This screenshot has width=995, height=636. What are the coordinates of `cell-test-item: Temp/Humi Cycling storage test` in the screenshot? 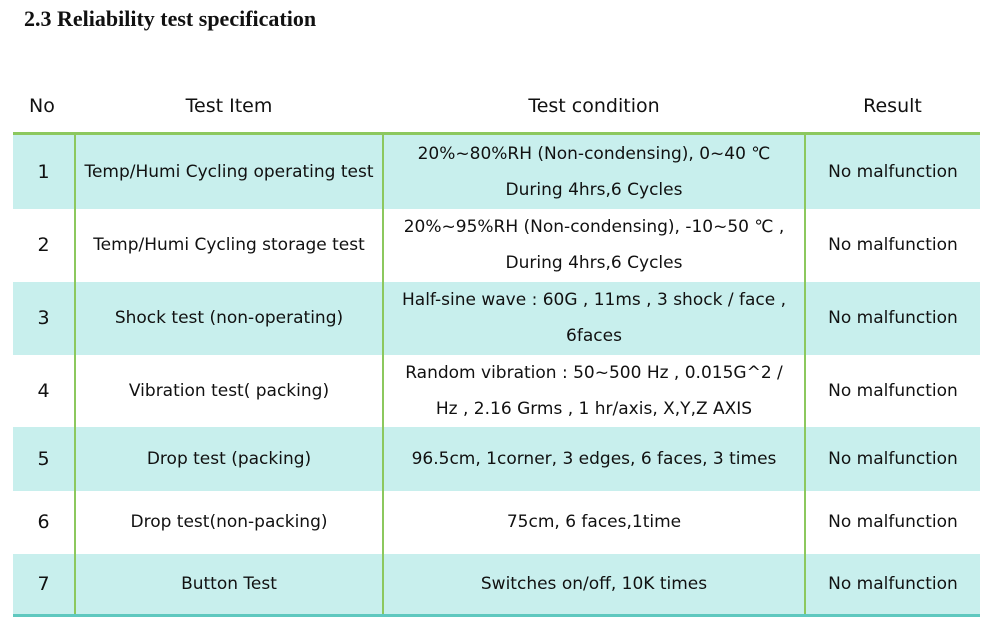 It's located at (228, 245).